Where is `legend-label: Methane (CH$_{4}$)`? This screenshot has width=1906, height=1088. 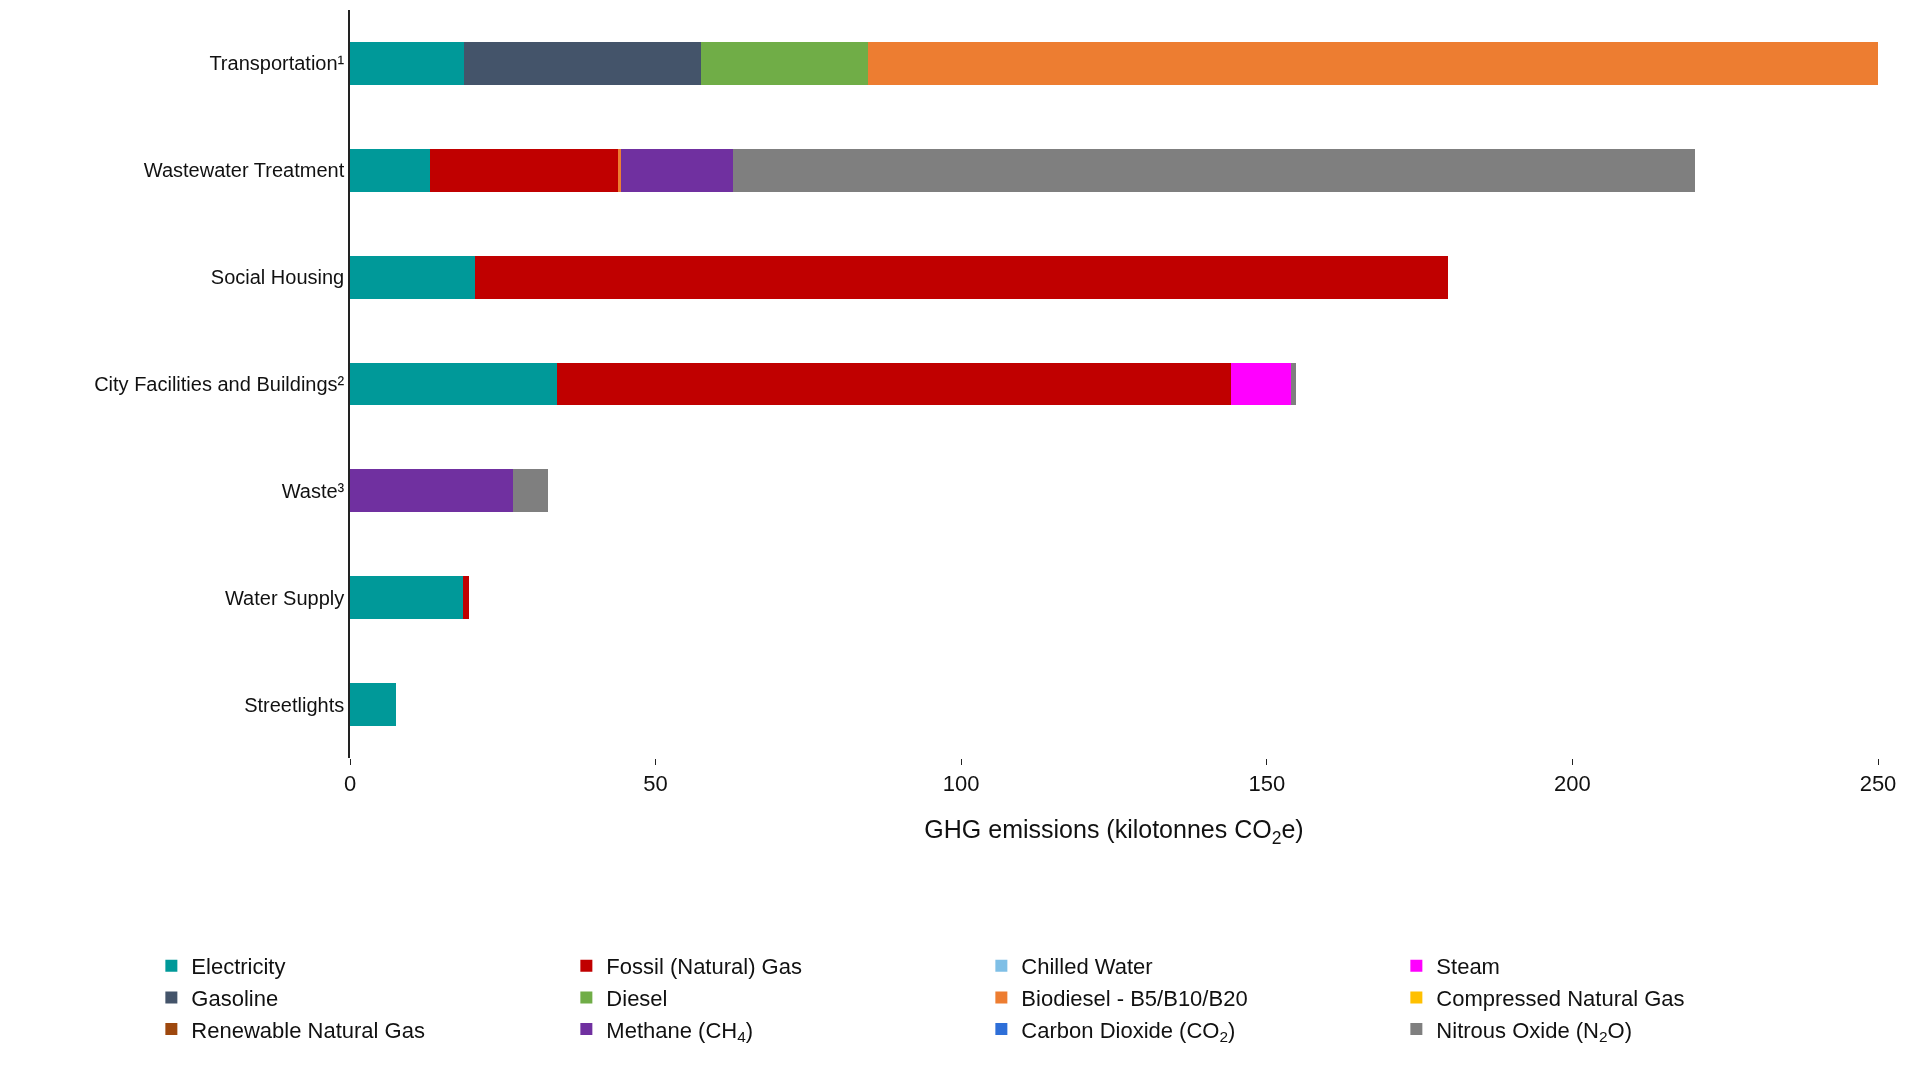
legend-label: Methane (CH$_{4}$) is located at coordinates (680, 1031).